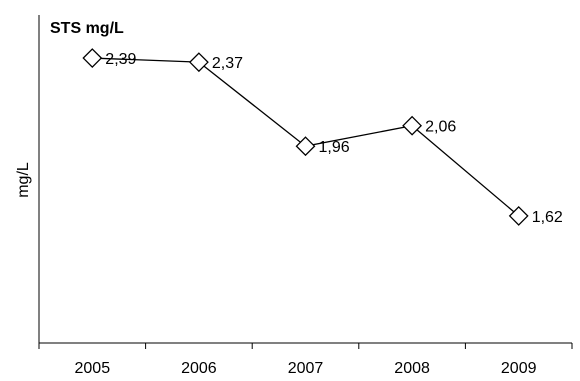 This screenshot has height=381, width=580. What do you see at coordinates (334, 147) in the screenshot?
I see `data-label: 1,96` at bounding box center [334, 147].